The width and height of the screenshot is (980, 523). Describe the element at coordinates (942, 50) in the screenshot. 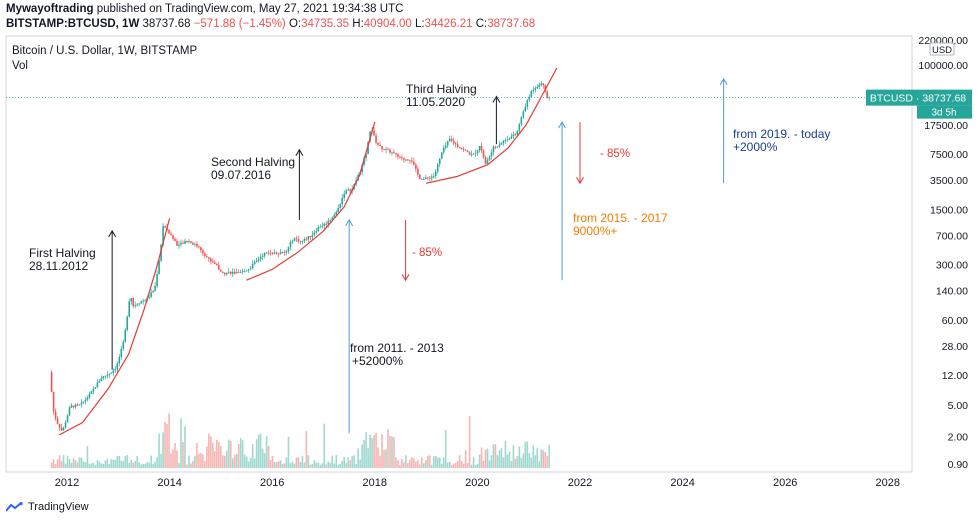

I see `currency-label: USD` at that location.